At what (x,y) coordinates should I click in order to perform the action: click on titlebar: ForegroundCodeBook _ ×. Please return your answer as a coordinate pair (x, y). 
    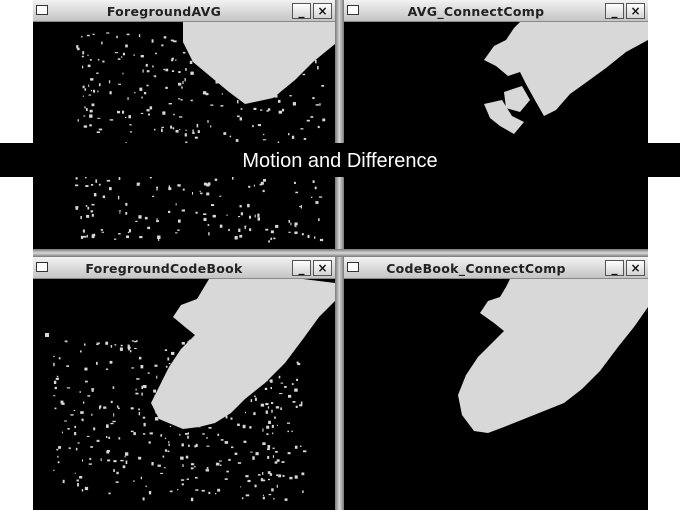
    Looking at the image, I should click on (184, 268).